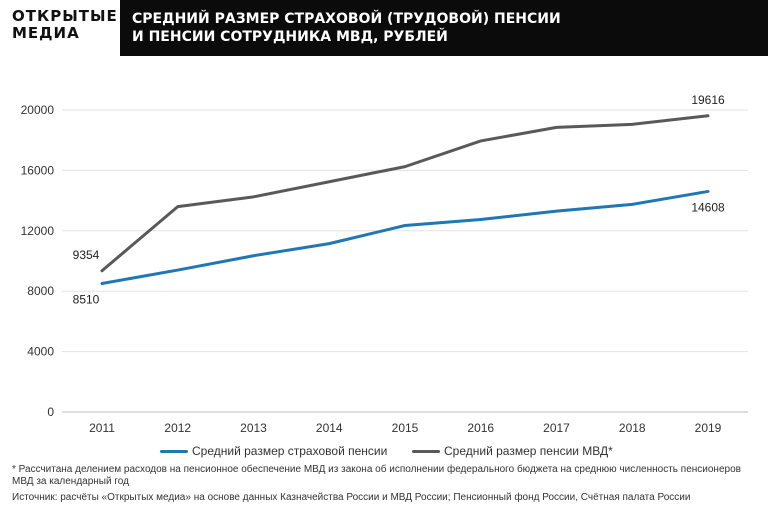  What do you see at coordinates (38, 231) in the screenshot?
I see `y-tick-label-12000: 12000` at bounding box center [38, 231].